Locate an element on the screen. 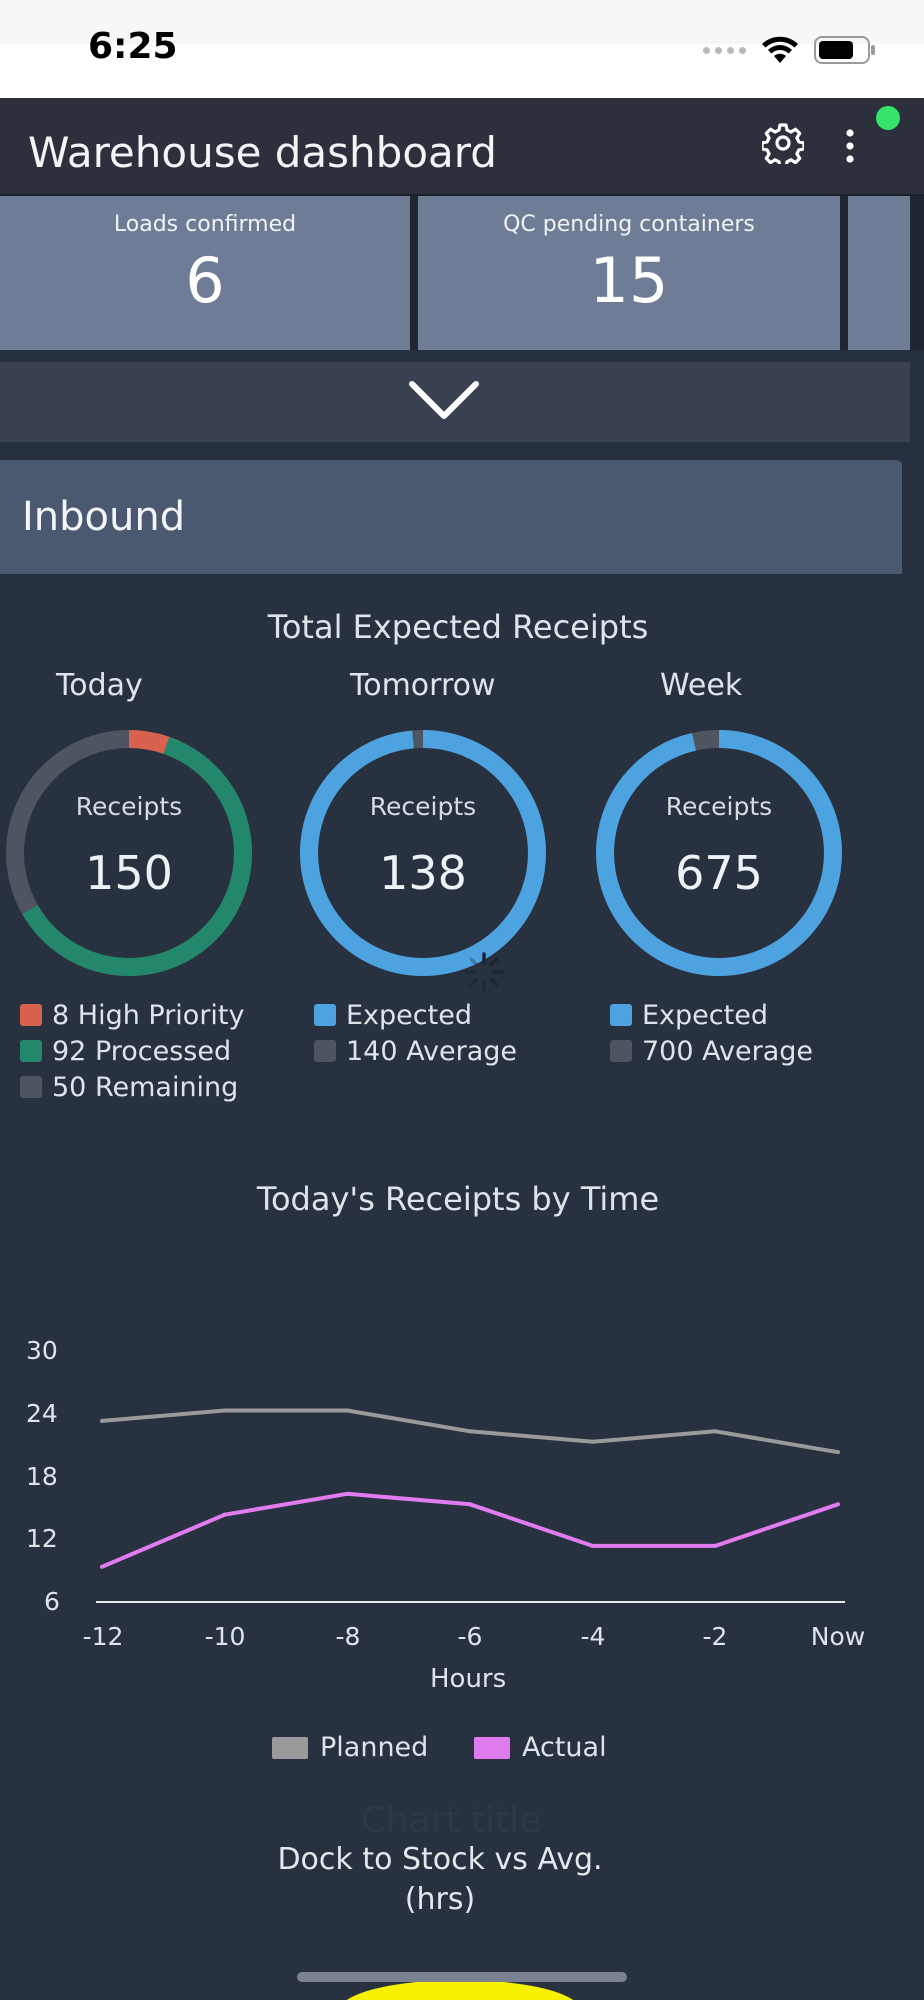 Image resolution: width=924 pixels, height=2000 pixels. donut-segment-processed is located at coordinates (129, 853).